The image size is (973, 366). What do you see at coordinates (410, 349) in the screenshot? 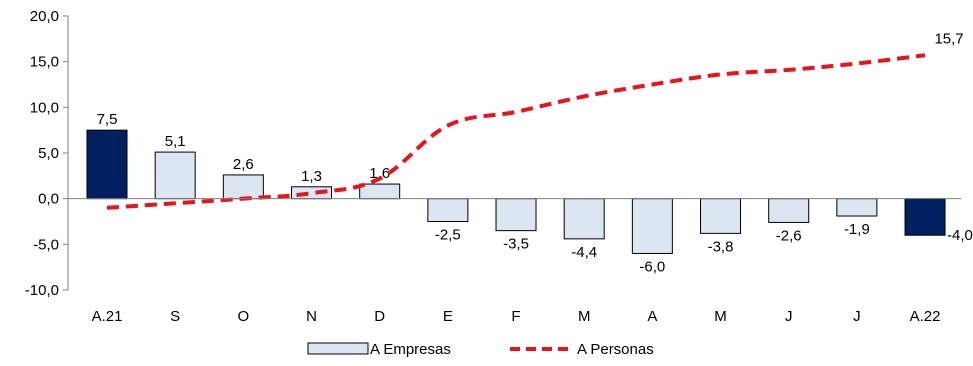
I see `legend-label-a-empresas: A Empresas` at bounding box center [410, 349].